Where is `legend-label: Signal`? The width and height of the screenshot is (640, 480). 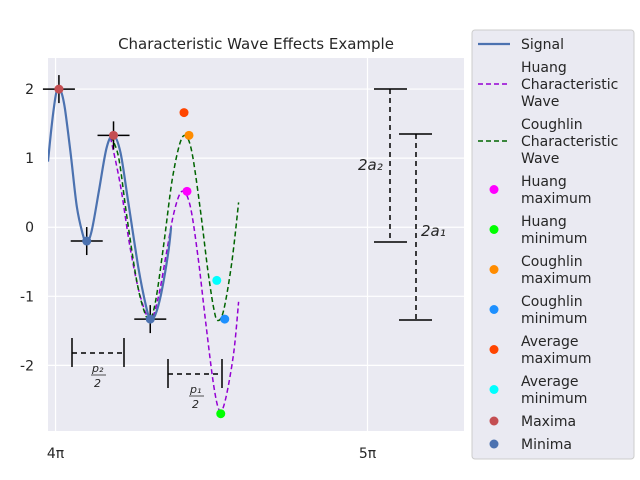
legend-label: Signal is located at coordinates (542, 45).